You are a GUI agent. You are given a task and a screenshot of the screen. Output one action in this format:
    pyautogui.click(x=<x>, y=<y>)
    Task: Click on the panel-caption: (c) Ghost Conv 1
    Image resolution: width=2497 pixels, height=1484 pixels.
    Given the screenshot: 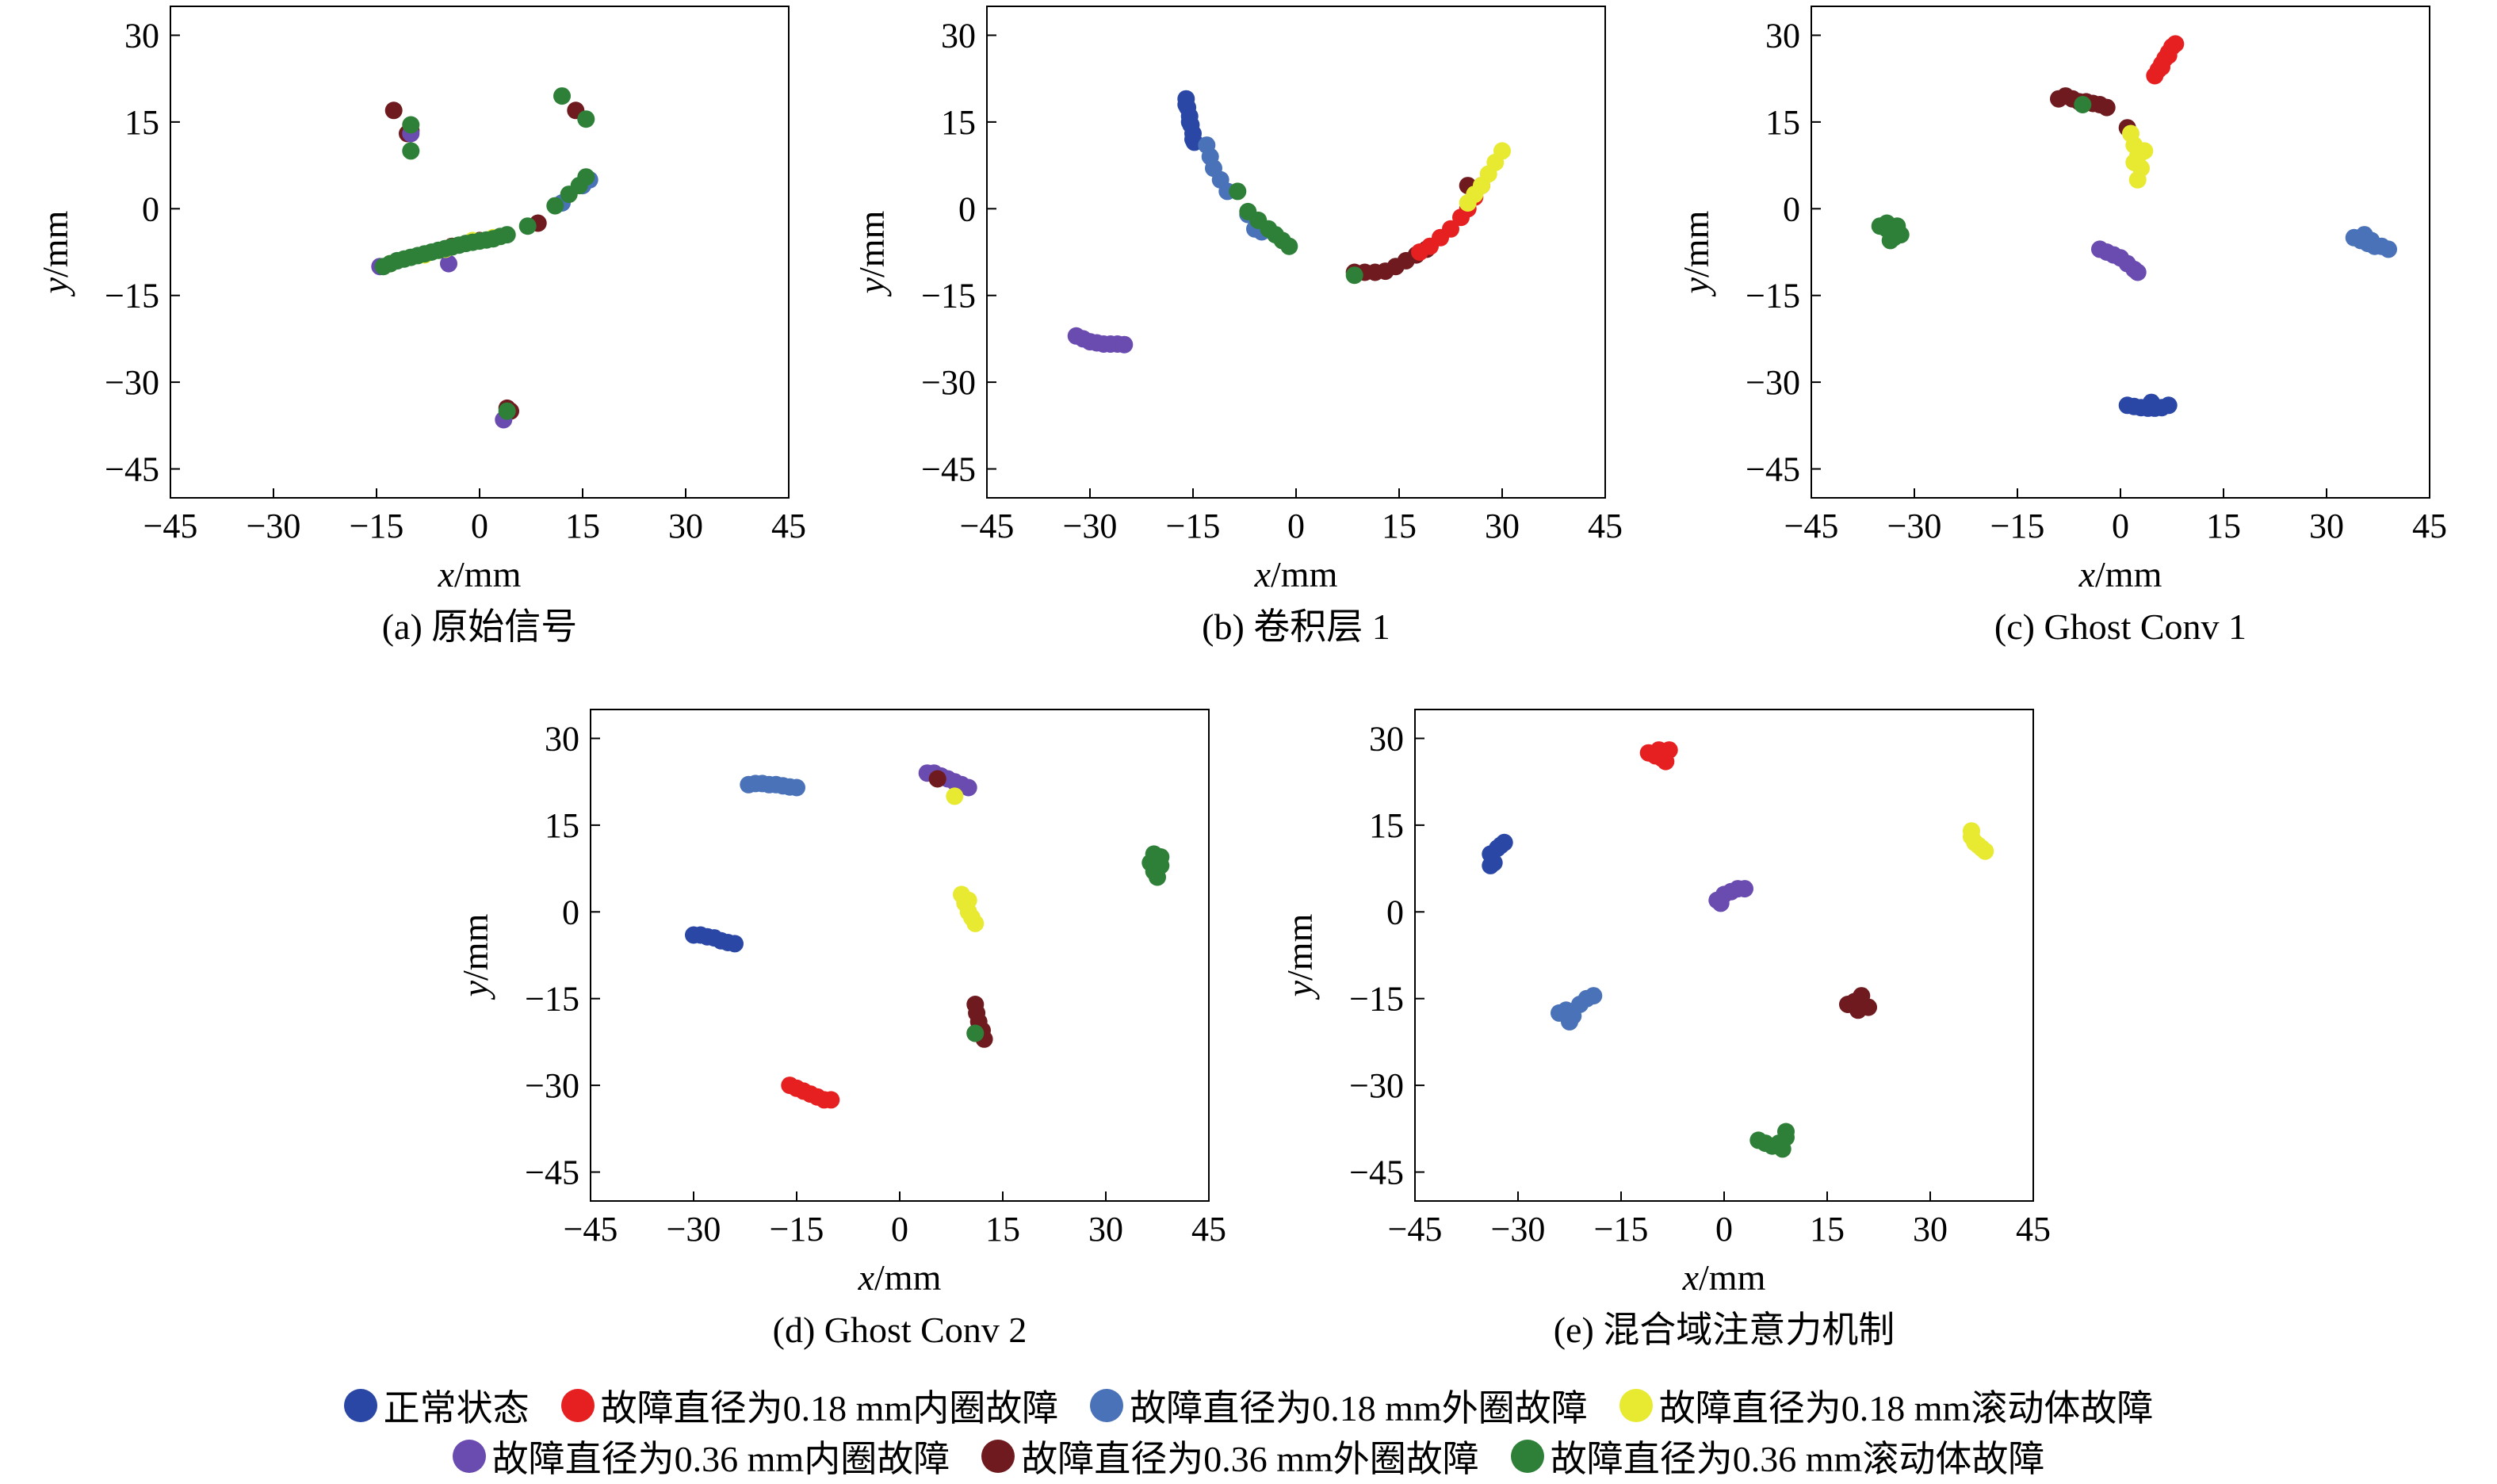 What is the action you would take?
    pyautogui.click(x=2120, y=626)
    